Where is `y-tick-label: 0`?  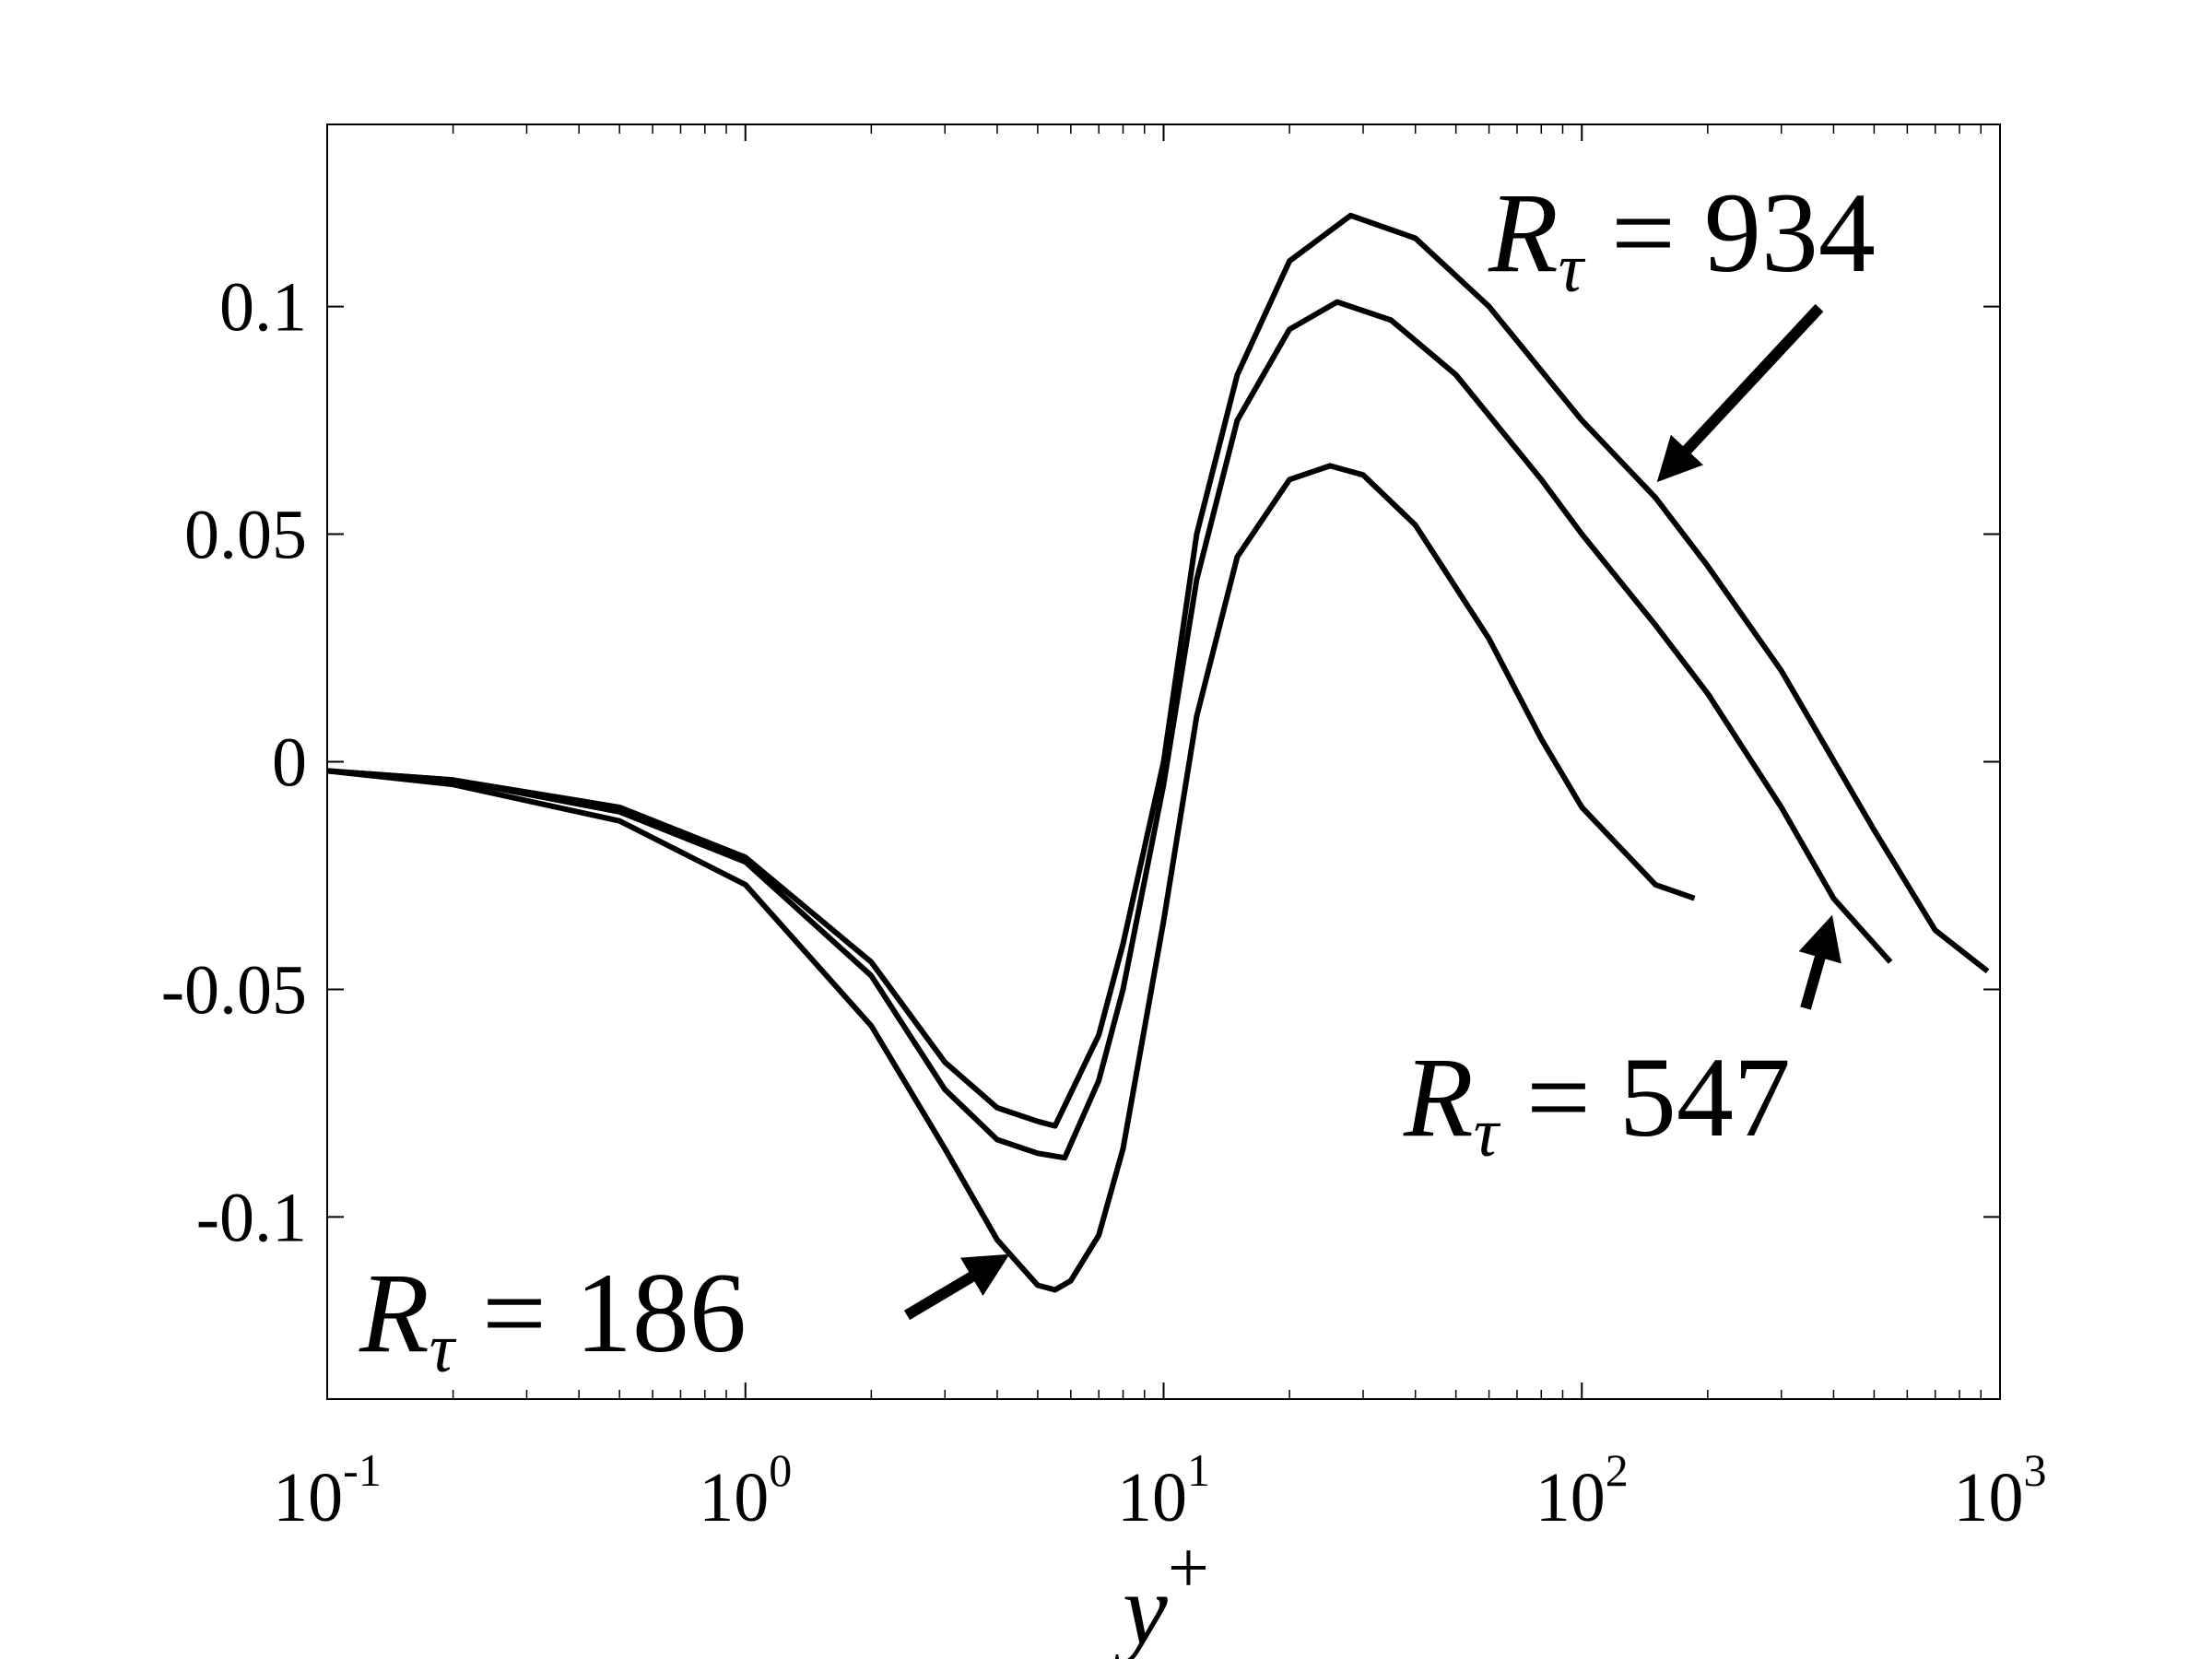 y-tick-label: 0 is located at coordinates (289, 763).